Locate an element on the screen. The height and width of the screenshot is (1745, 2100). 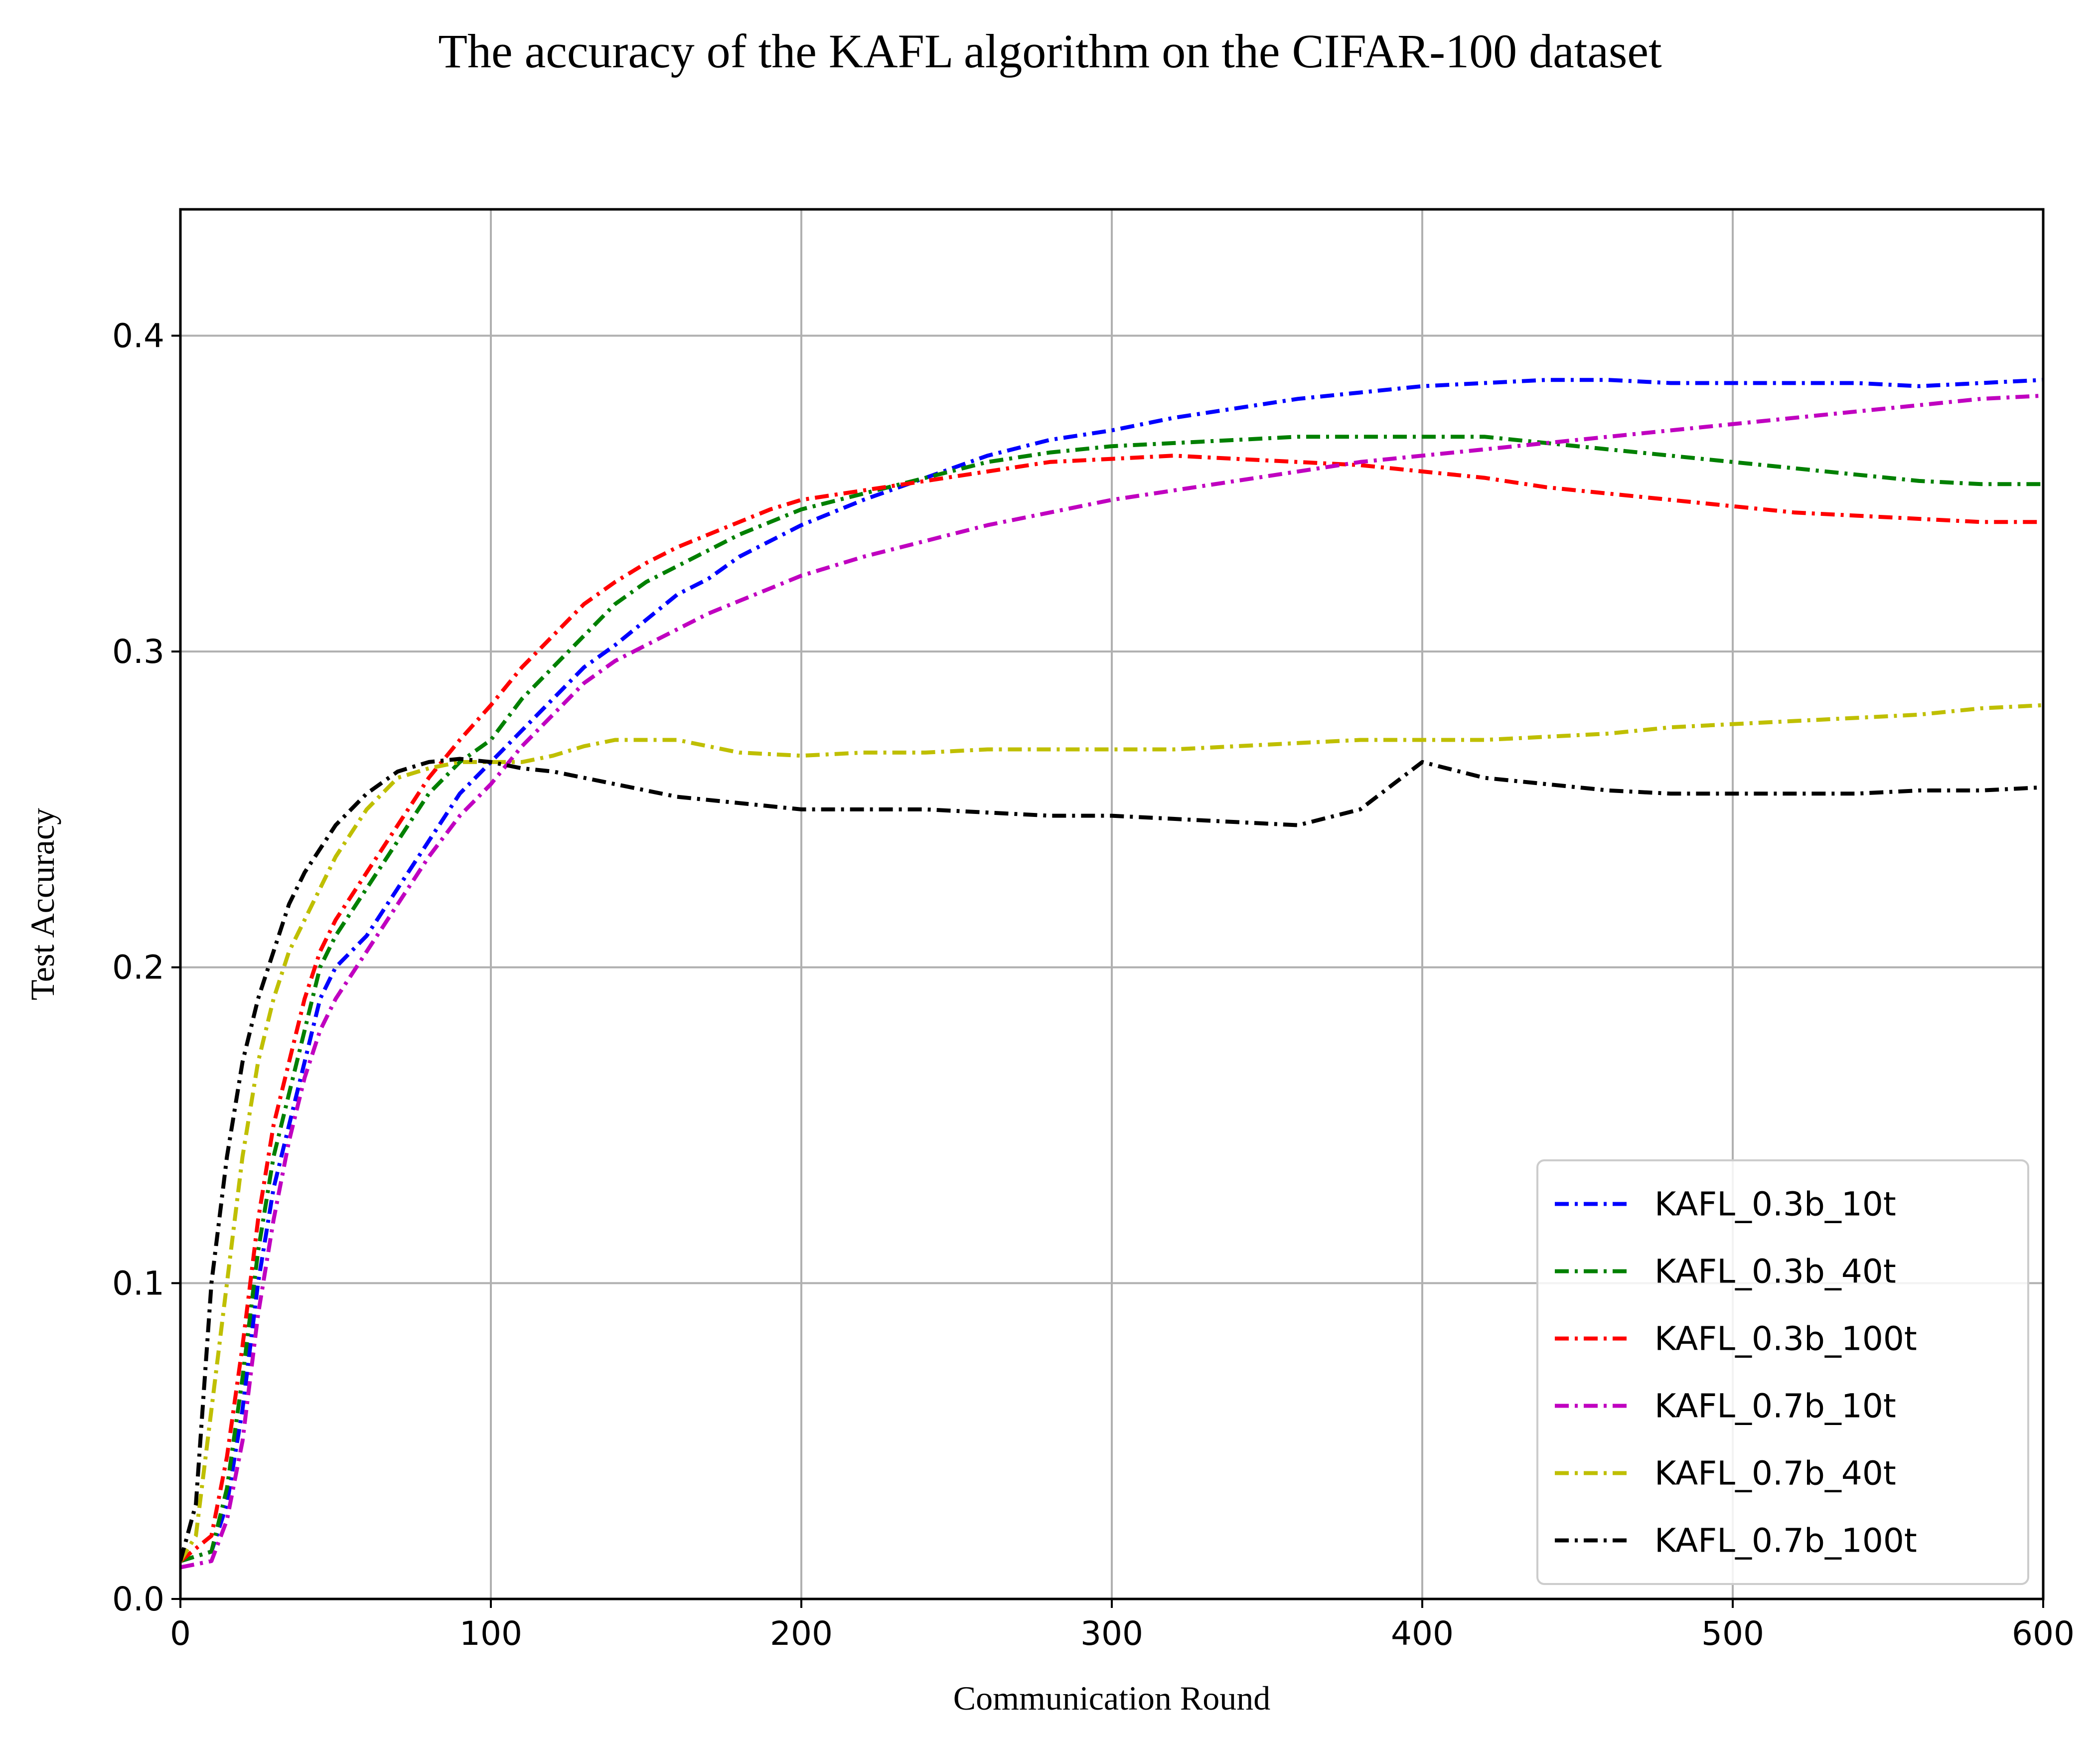
x-tick-label: 200 is located at coordinates (801, 1633).